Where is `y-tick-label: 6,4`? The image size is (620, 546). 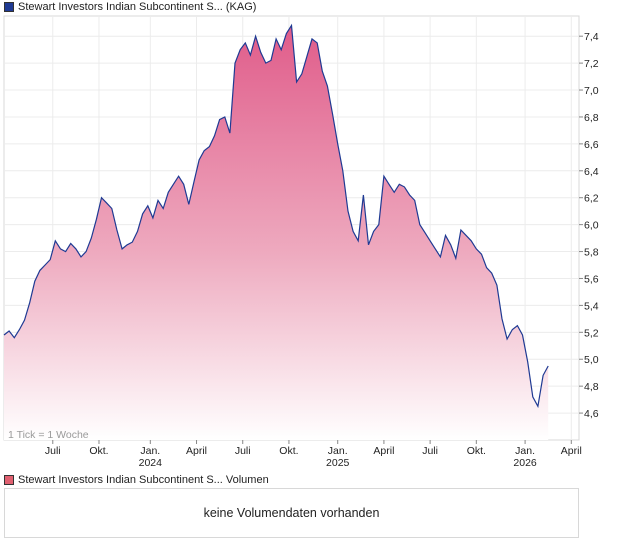 y-tick-label: 6,4 is located at coordinates (591, 172).